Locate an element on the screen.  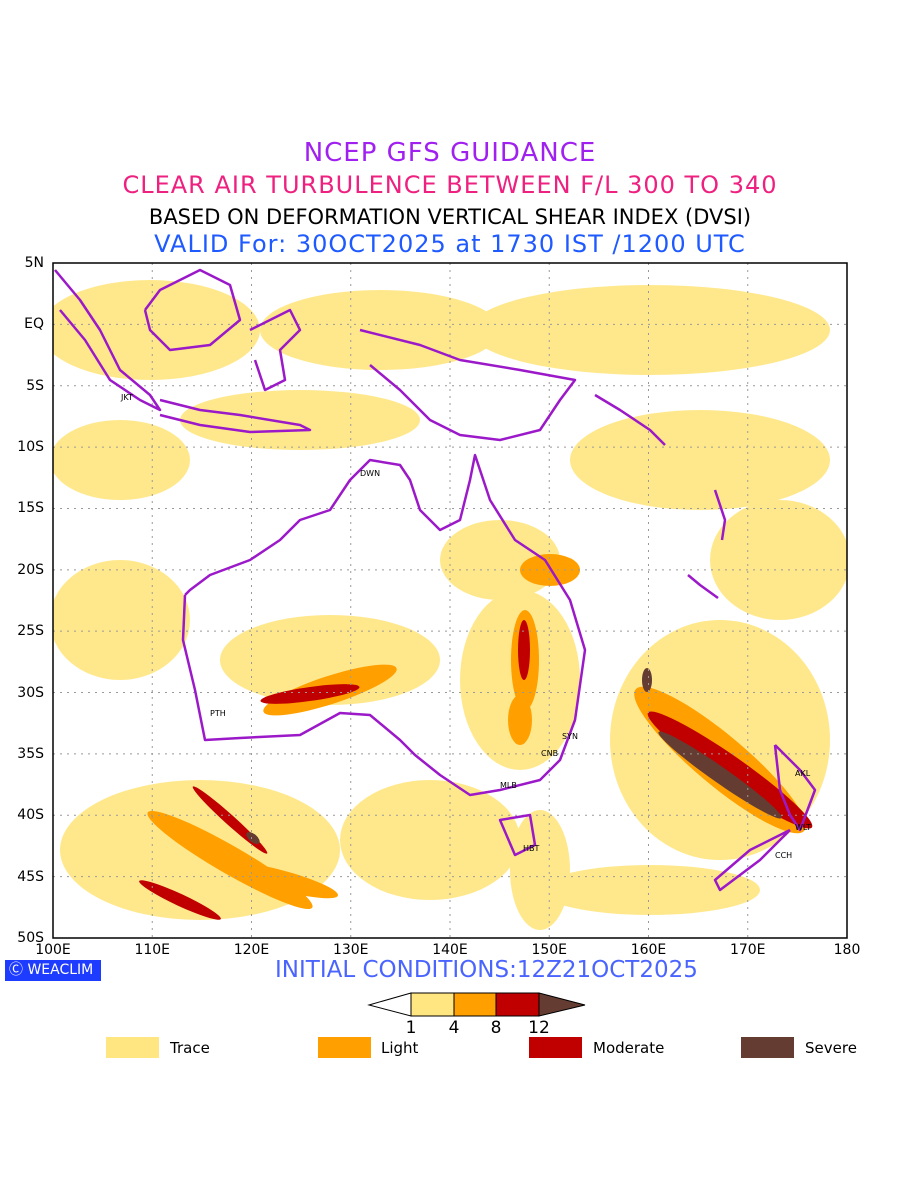
city-label: CCH is located at coordinates (783, 855).